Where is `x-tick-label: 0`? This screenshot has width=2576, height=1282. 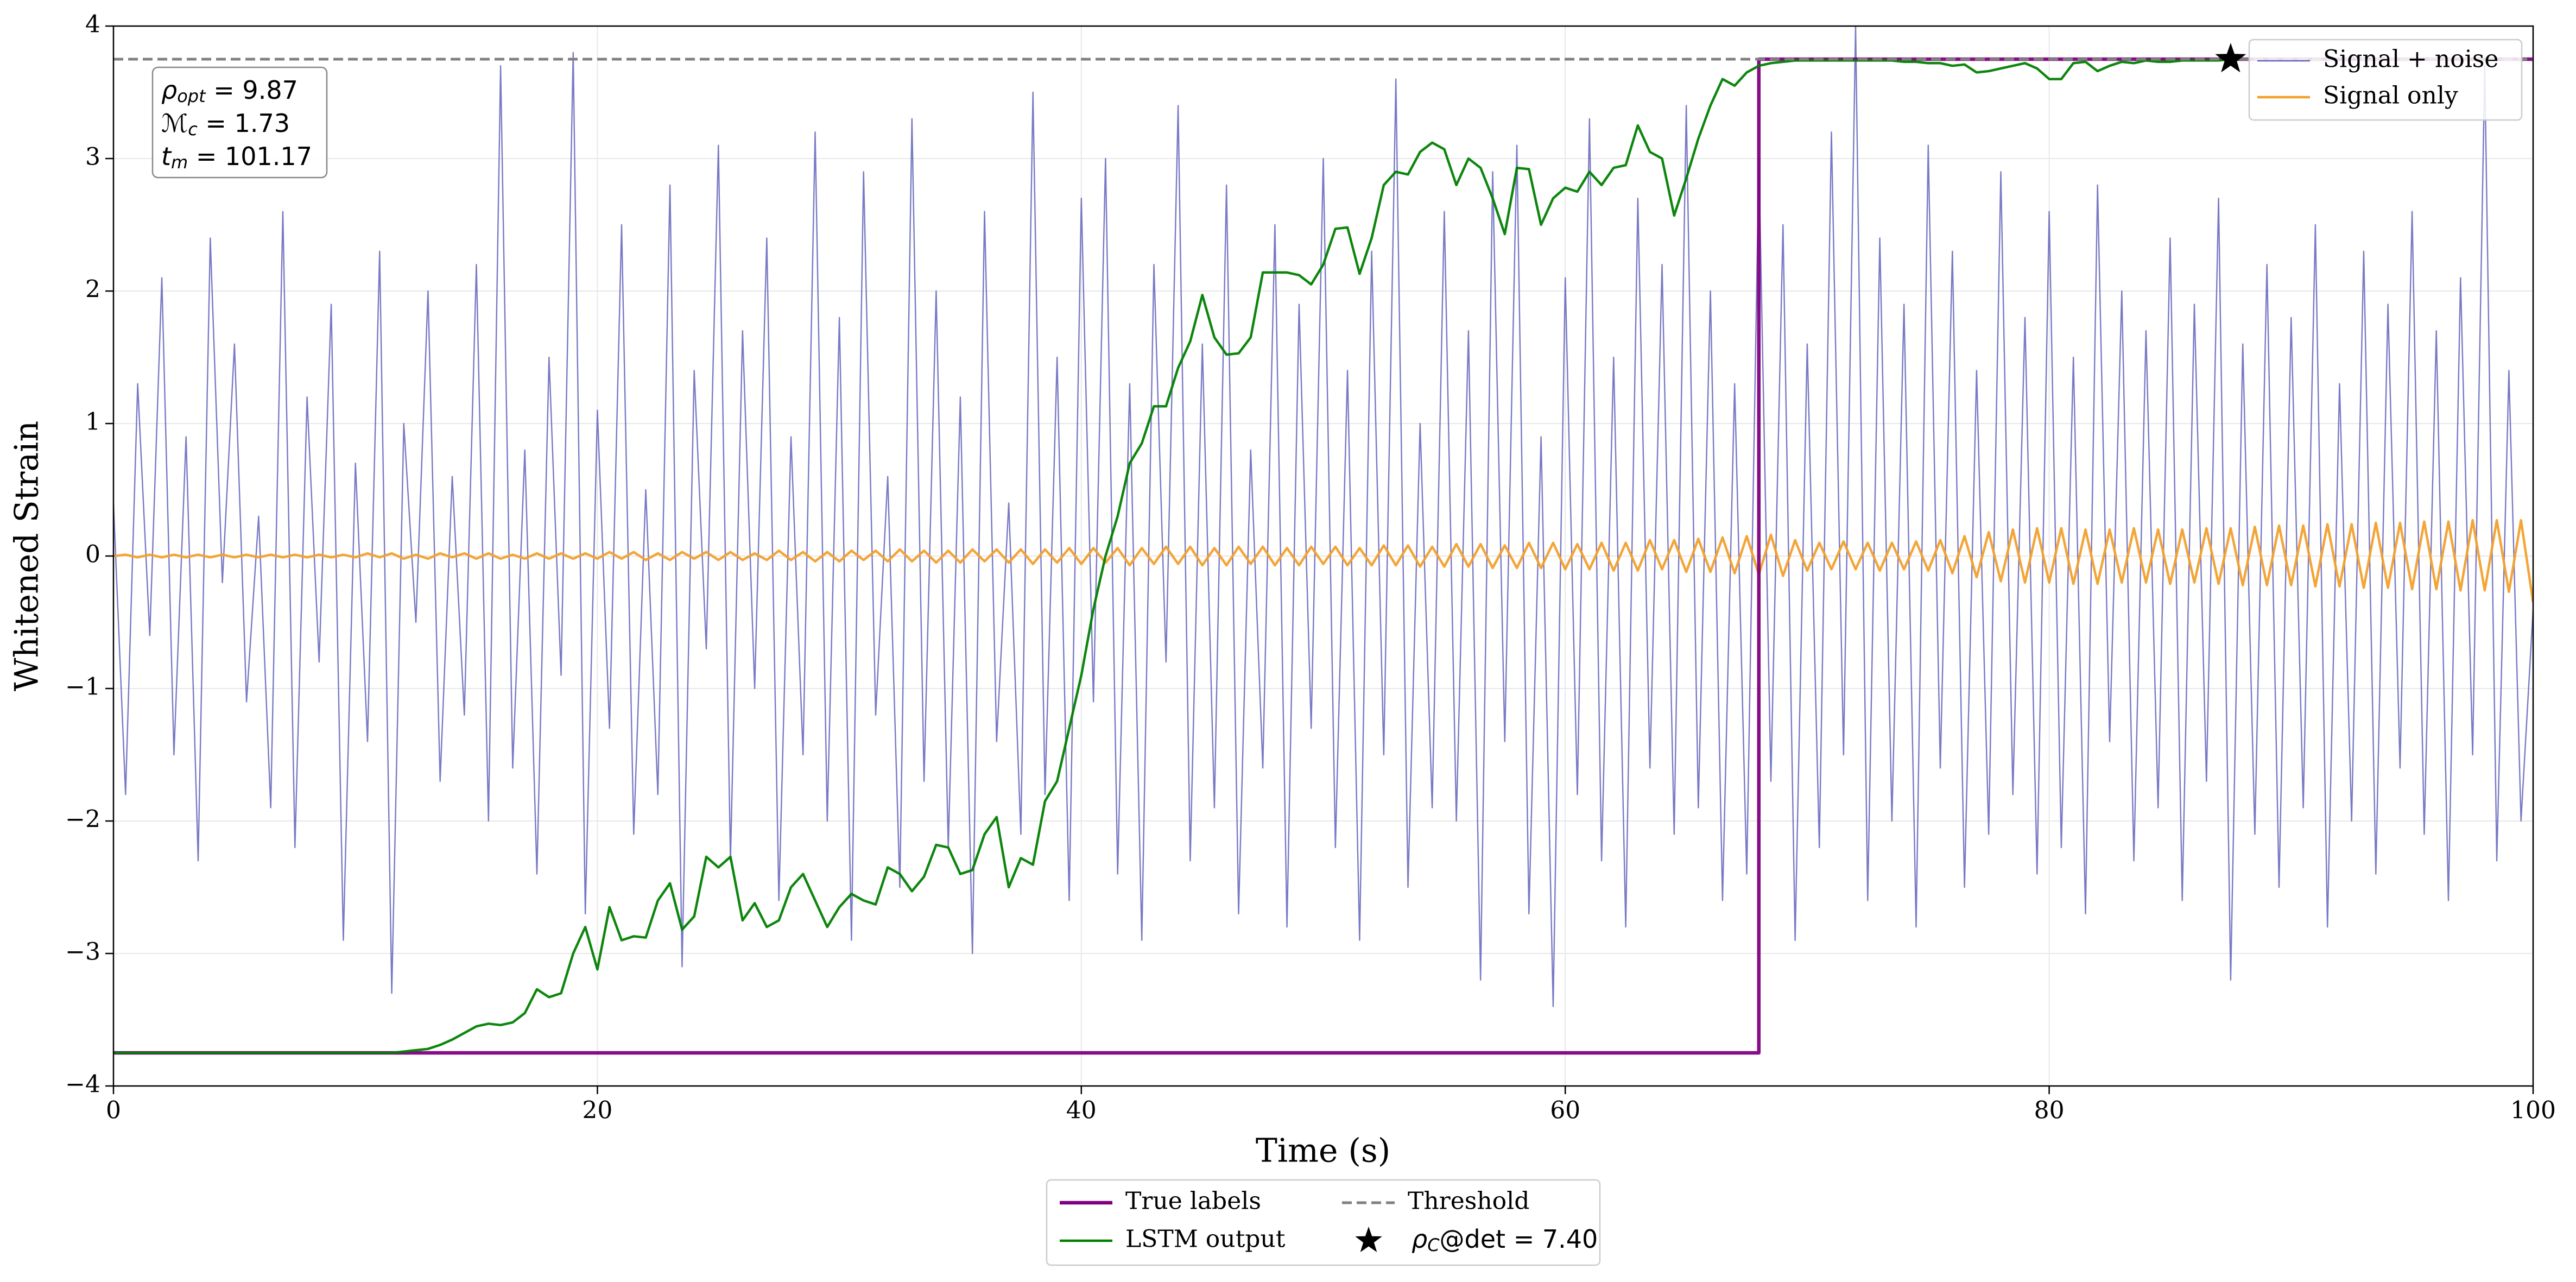
x-tick-label: 0 is located at coordinates (113, 1111).